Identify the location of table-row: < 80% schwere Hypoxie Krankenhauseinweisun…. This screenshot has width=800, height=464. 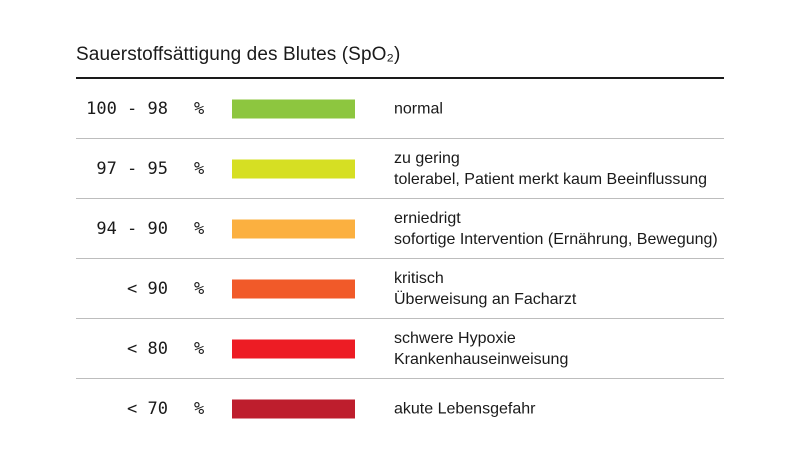
(400, 349).